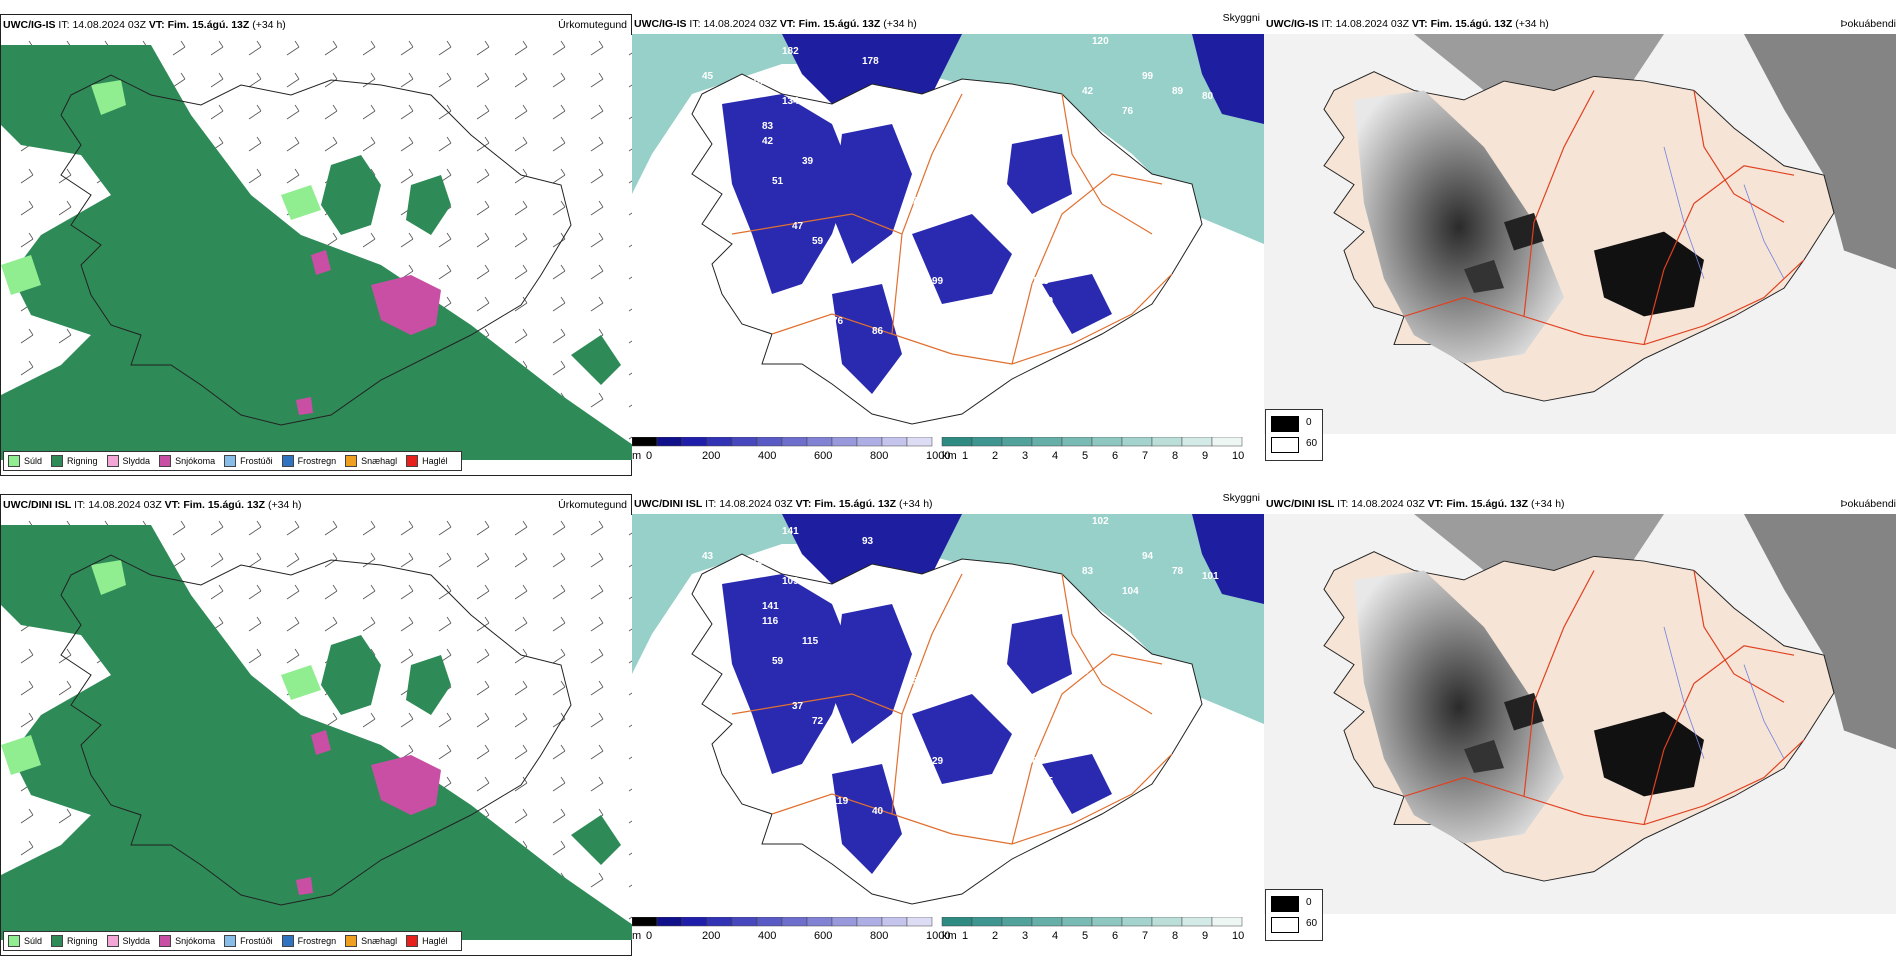 Image resolution: width=1900 pixels, height=956 pixels. What do you see at coordinates (1205, 936) in the screenshot?
I see `visibility-tick: 9` at bounding box center [1205, 936].